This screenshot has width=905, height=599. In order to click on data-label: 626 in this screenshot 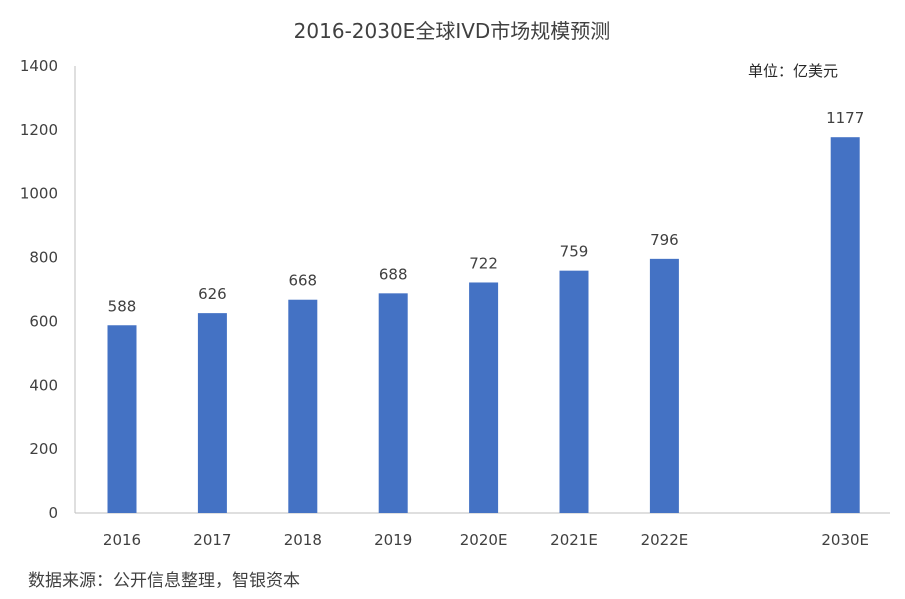, I will do `click(212, 294)`.